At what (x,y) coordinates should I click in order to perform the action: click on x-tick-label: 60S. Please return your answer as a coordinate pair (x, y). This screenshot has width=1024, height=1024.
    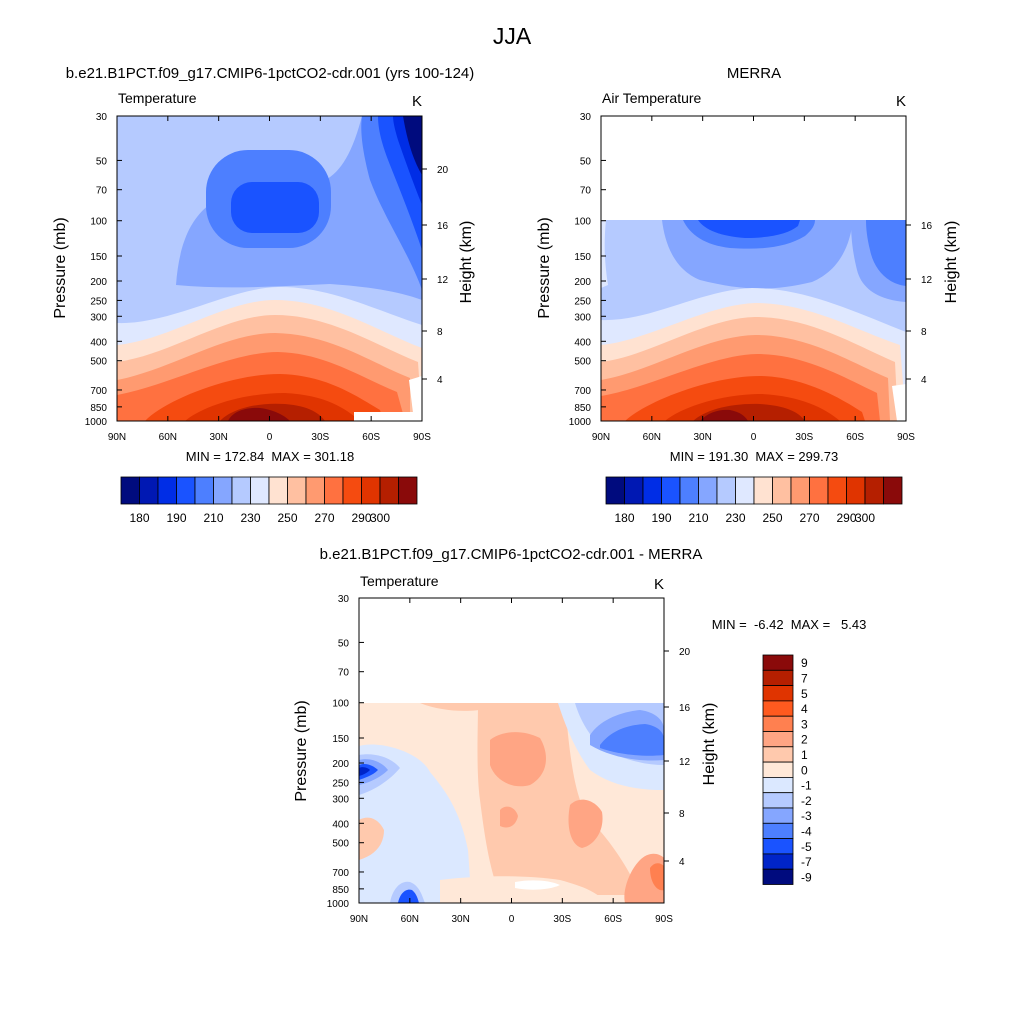
    Looking at the image, I should click on (371, 437).